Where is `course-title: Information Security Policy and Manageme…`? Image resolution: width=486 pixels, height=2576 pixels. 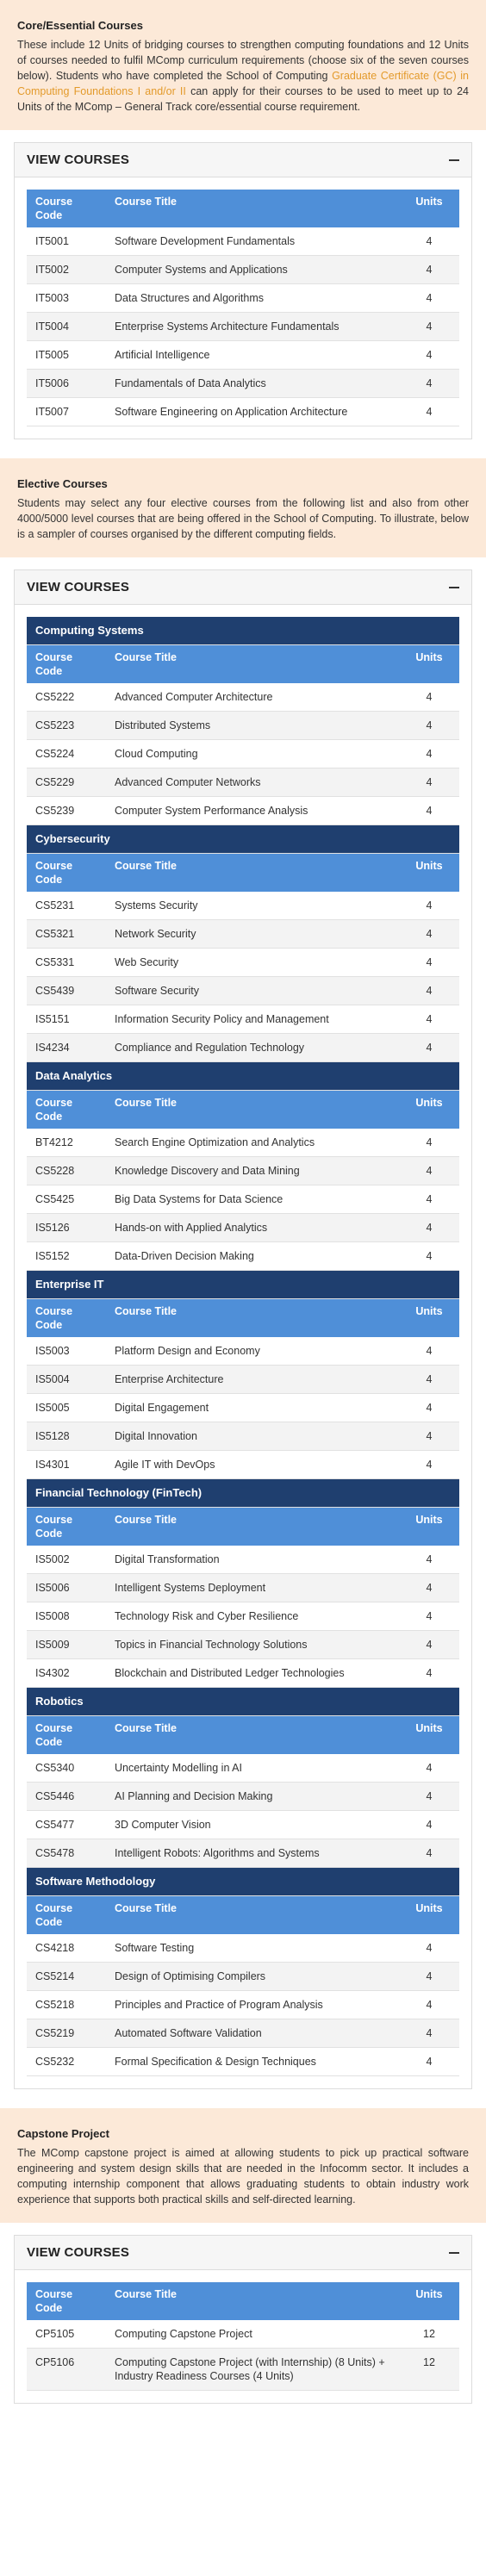 course-title: Information Security Policy and Manageme… is located at coordinates (252, 1020).